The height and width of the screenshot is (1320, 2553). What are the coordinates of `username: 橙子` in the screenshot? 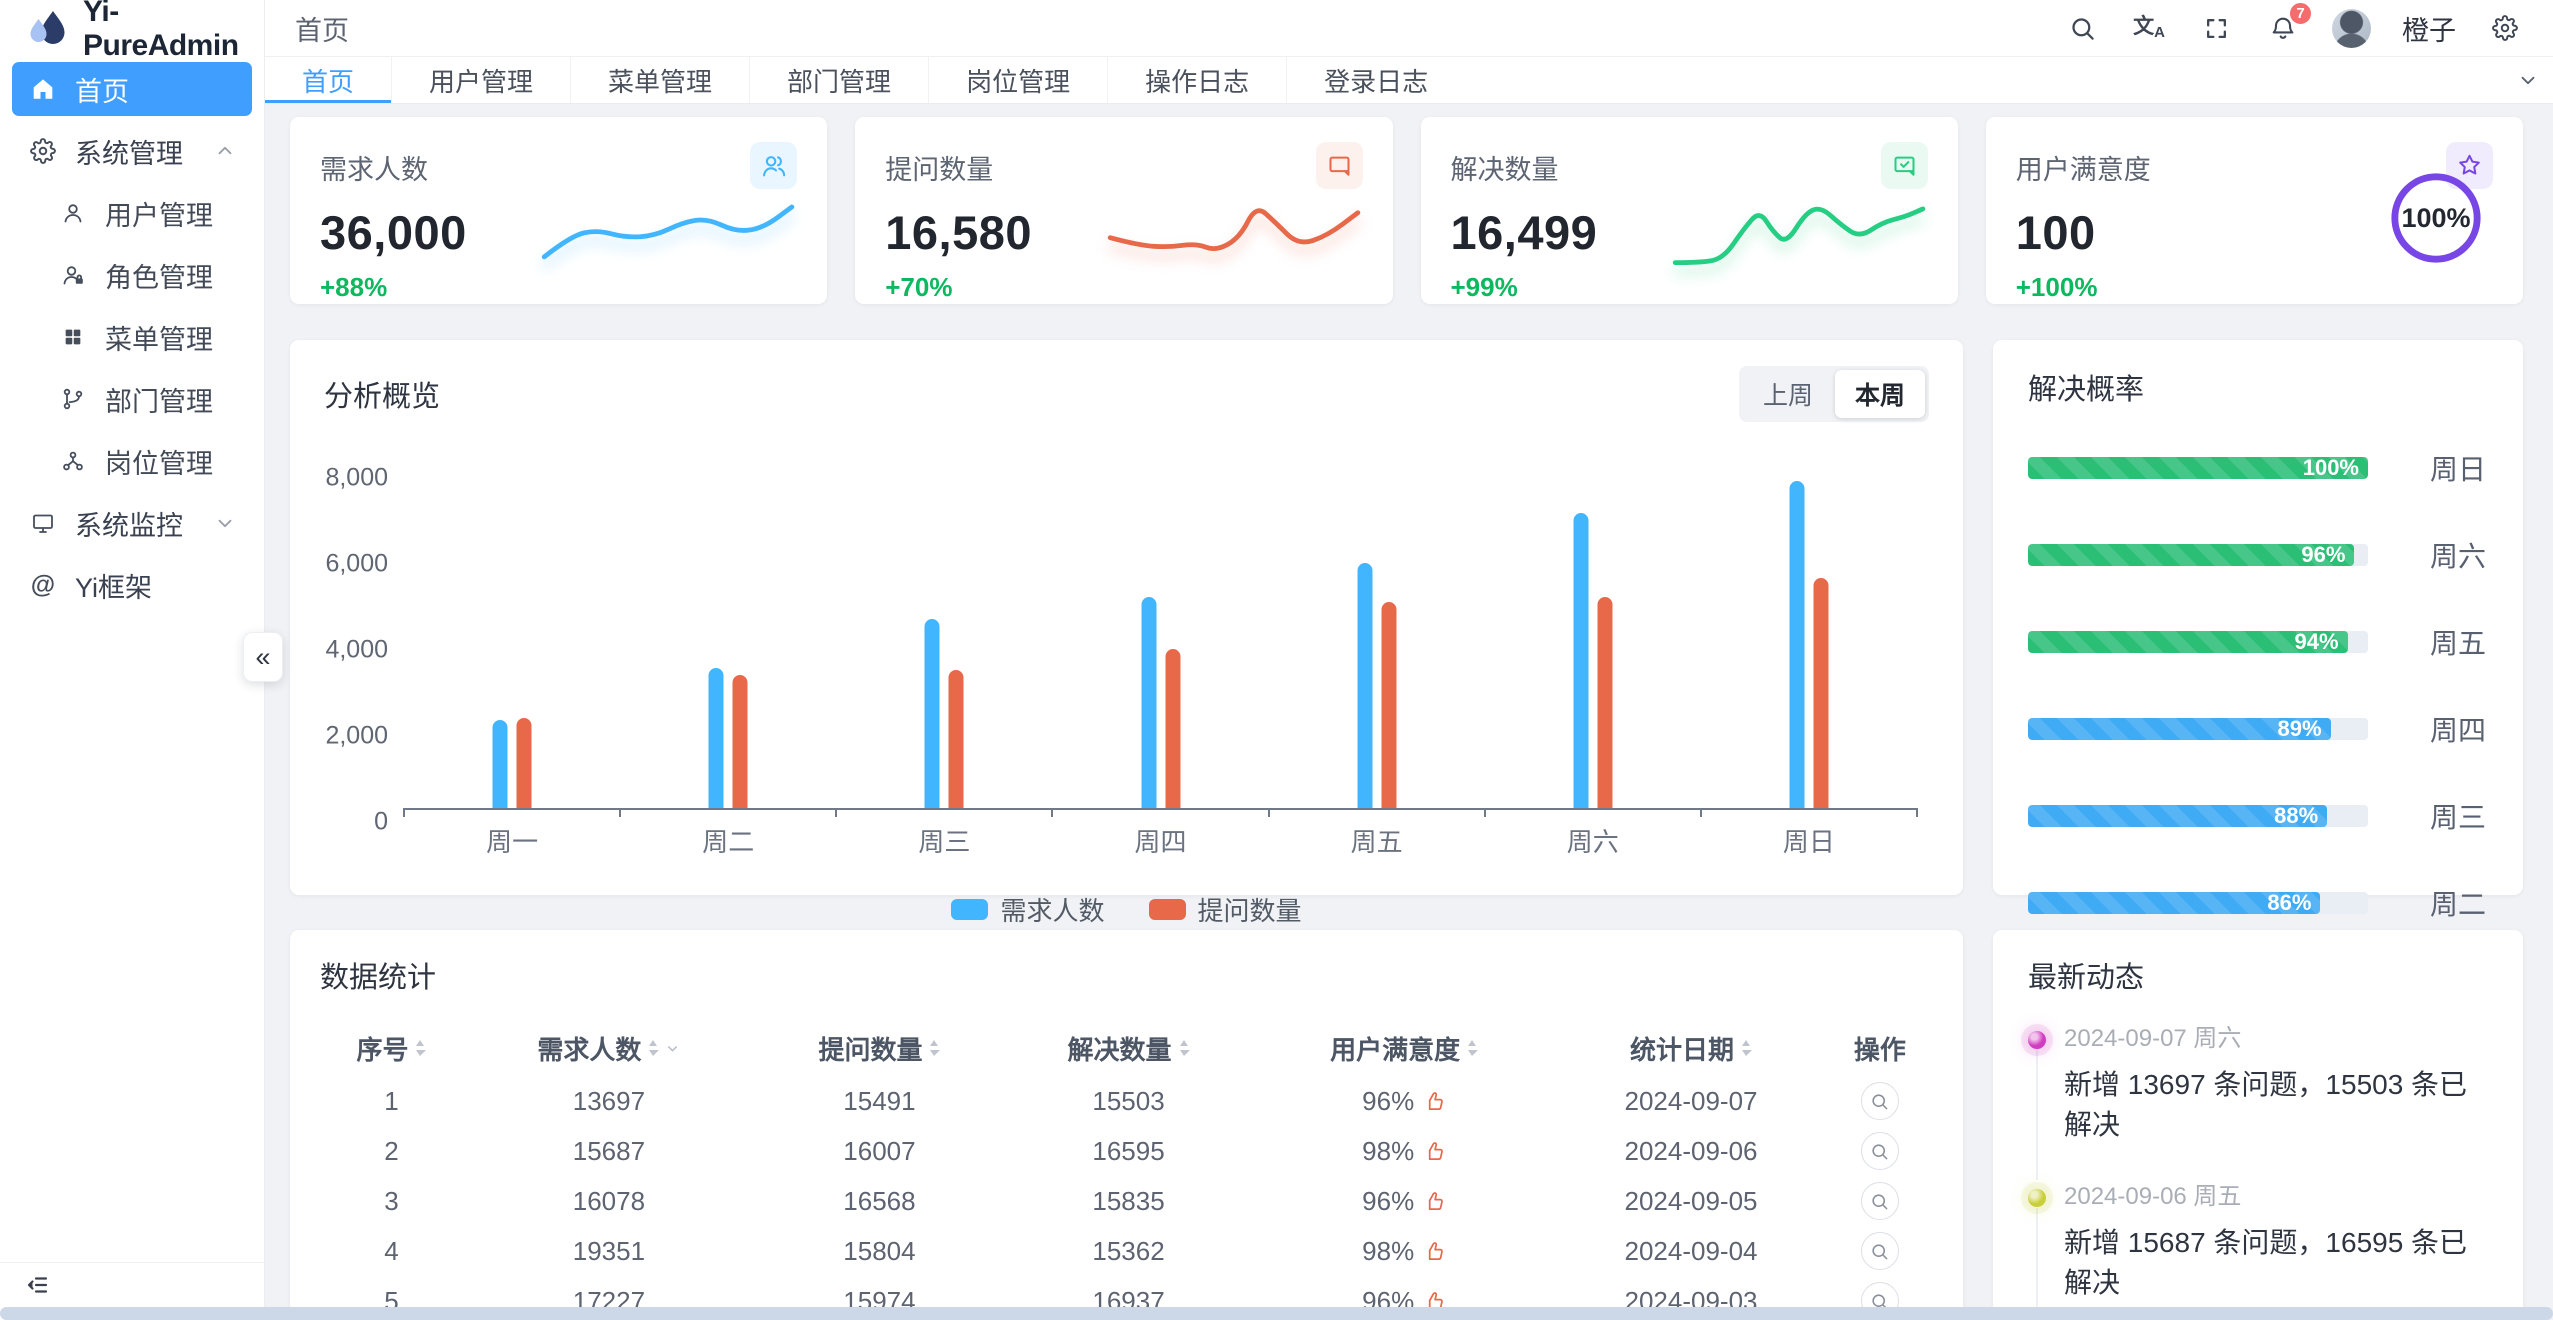 It's located at (2429, 30).